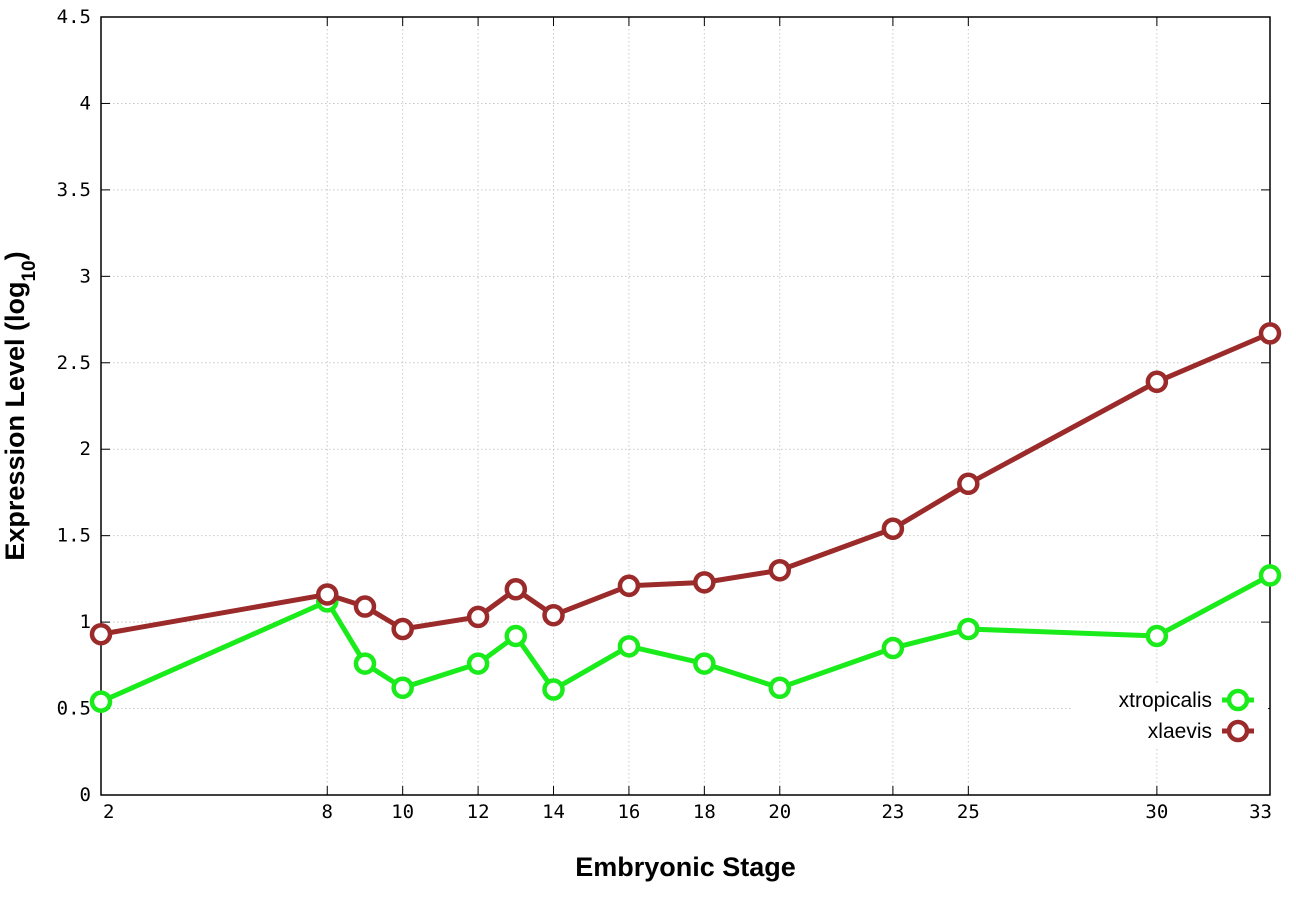  What do you see at coordinates (1180, 731) in the screenshot?
I see `legend-label: xlaevis` at bounding box center [1180, 731].